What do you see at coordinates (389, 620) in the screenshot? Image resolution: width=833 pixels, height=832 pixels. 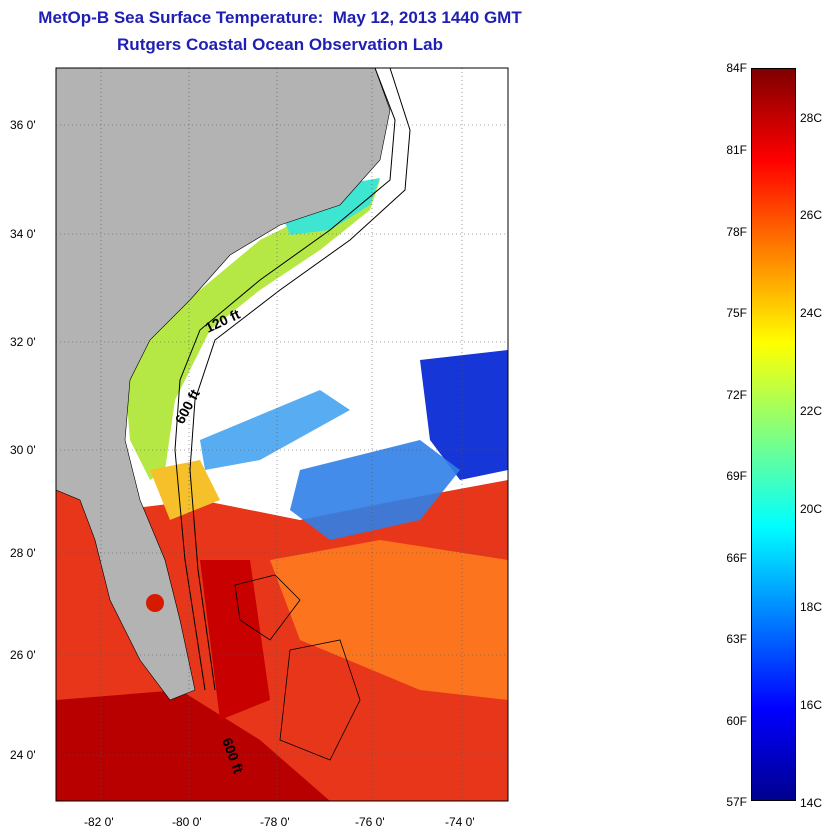 I see `warm-water-orange` at bounding box center [389, 620].